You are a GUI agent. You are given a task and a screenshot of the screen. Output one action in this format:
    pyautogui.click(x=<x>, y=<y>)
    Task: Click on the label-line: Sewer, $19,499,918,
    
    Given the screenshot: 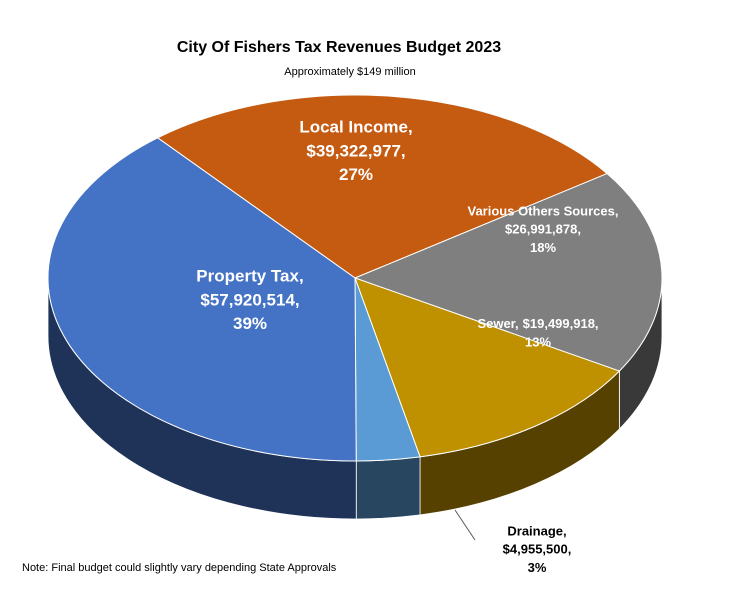 What is the action you would take?
    pyautogui.click(x=537, y=323)
    